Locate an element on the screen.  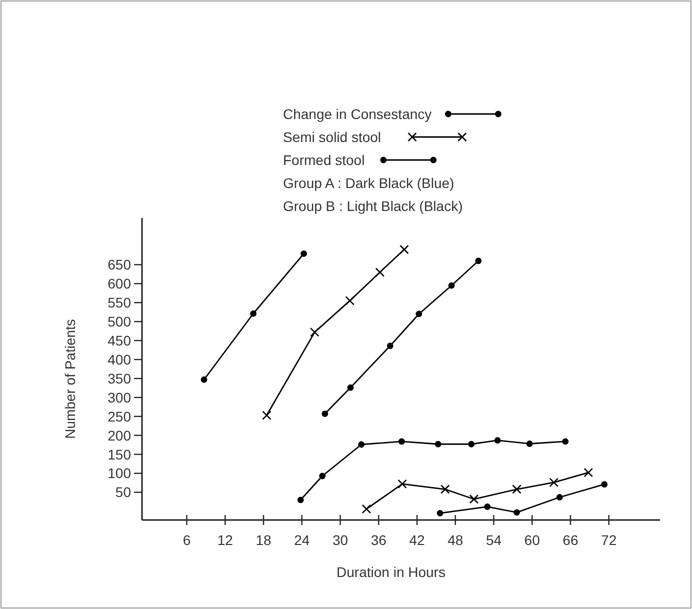
y-tick-label: 400 is located at coordinates (120, 359).